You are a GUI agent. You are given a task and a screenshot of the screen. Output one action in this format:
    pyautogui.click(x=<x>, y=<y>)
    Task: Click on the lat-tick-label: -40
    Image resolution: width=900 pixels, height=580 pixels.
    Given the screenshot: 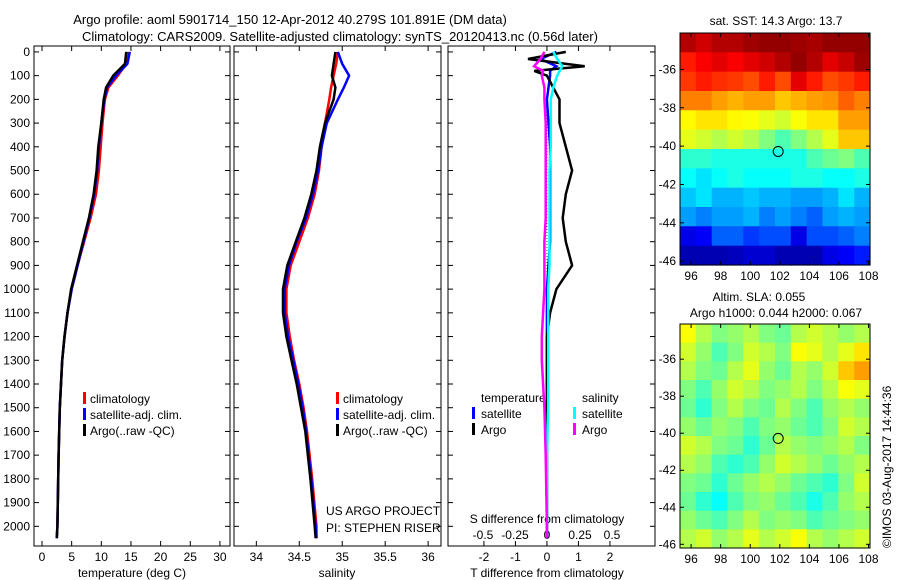 What is the action you would take?
    pyautogui.click(x=668, y=433)
    